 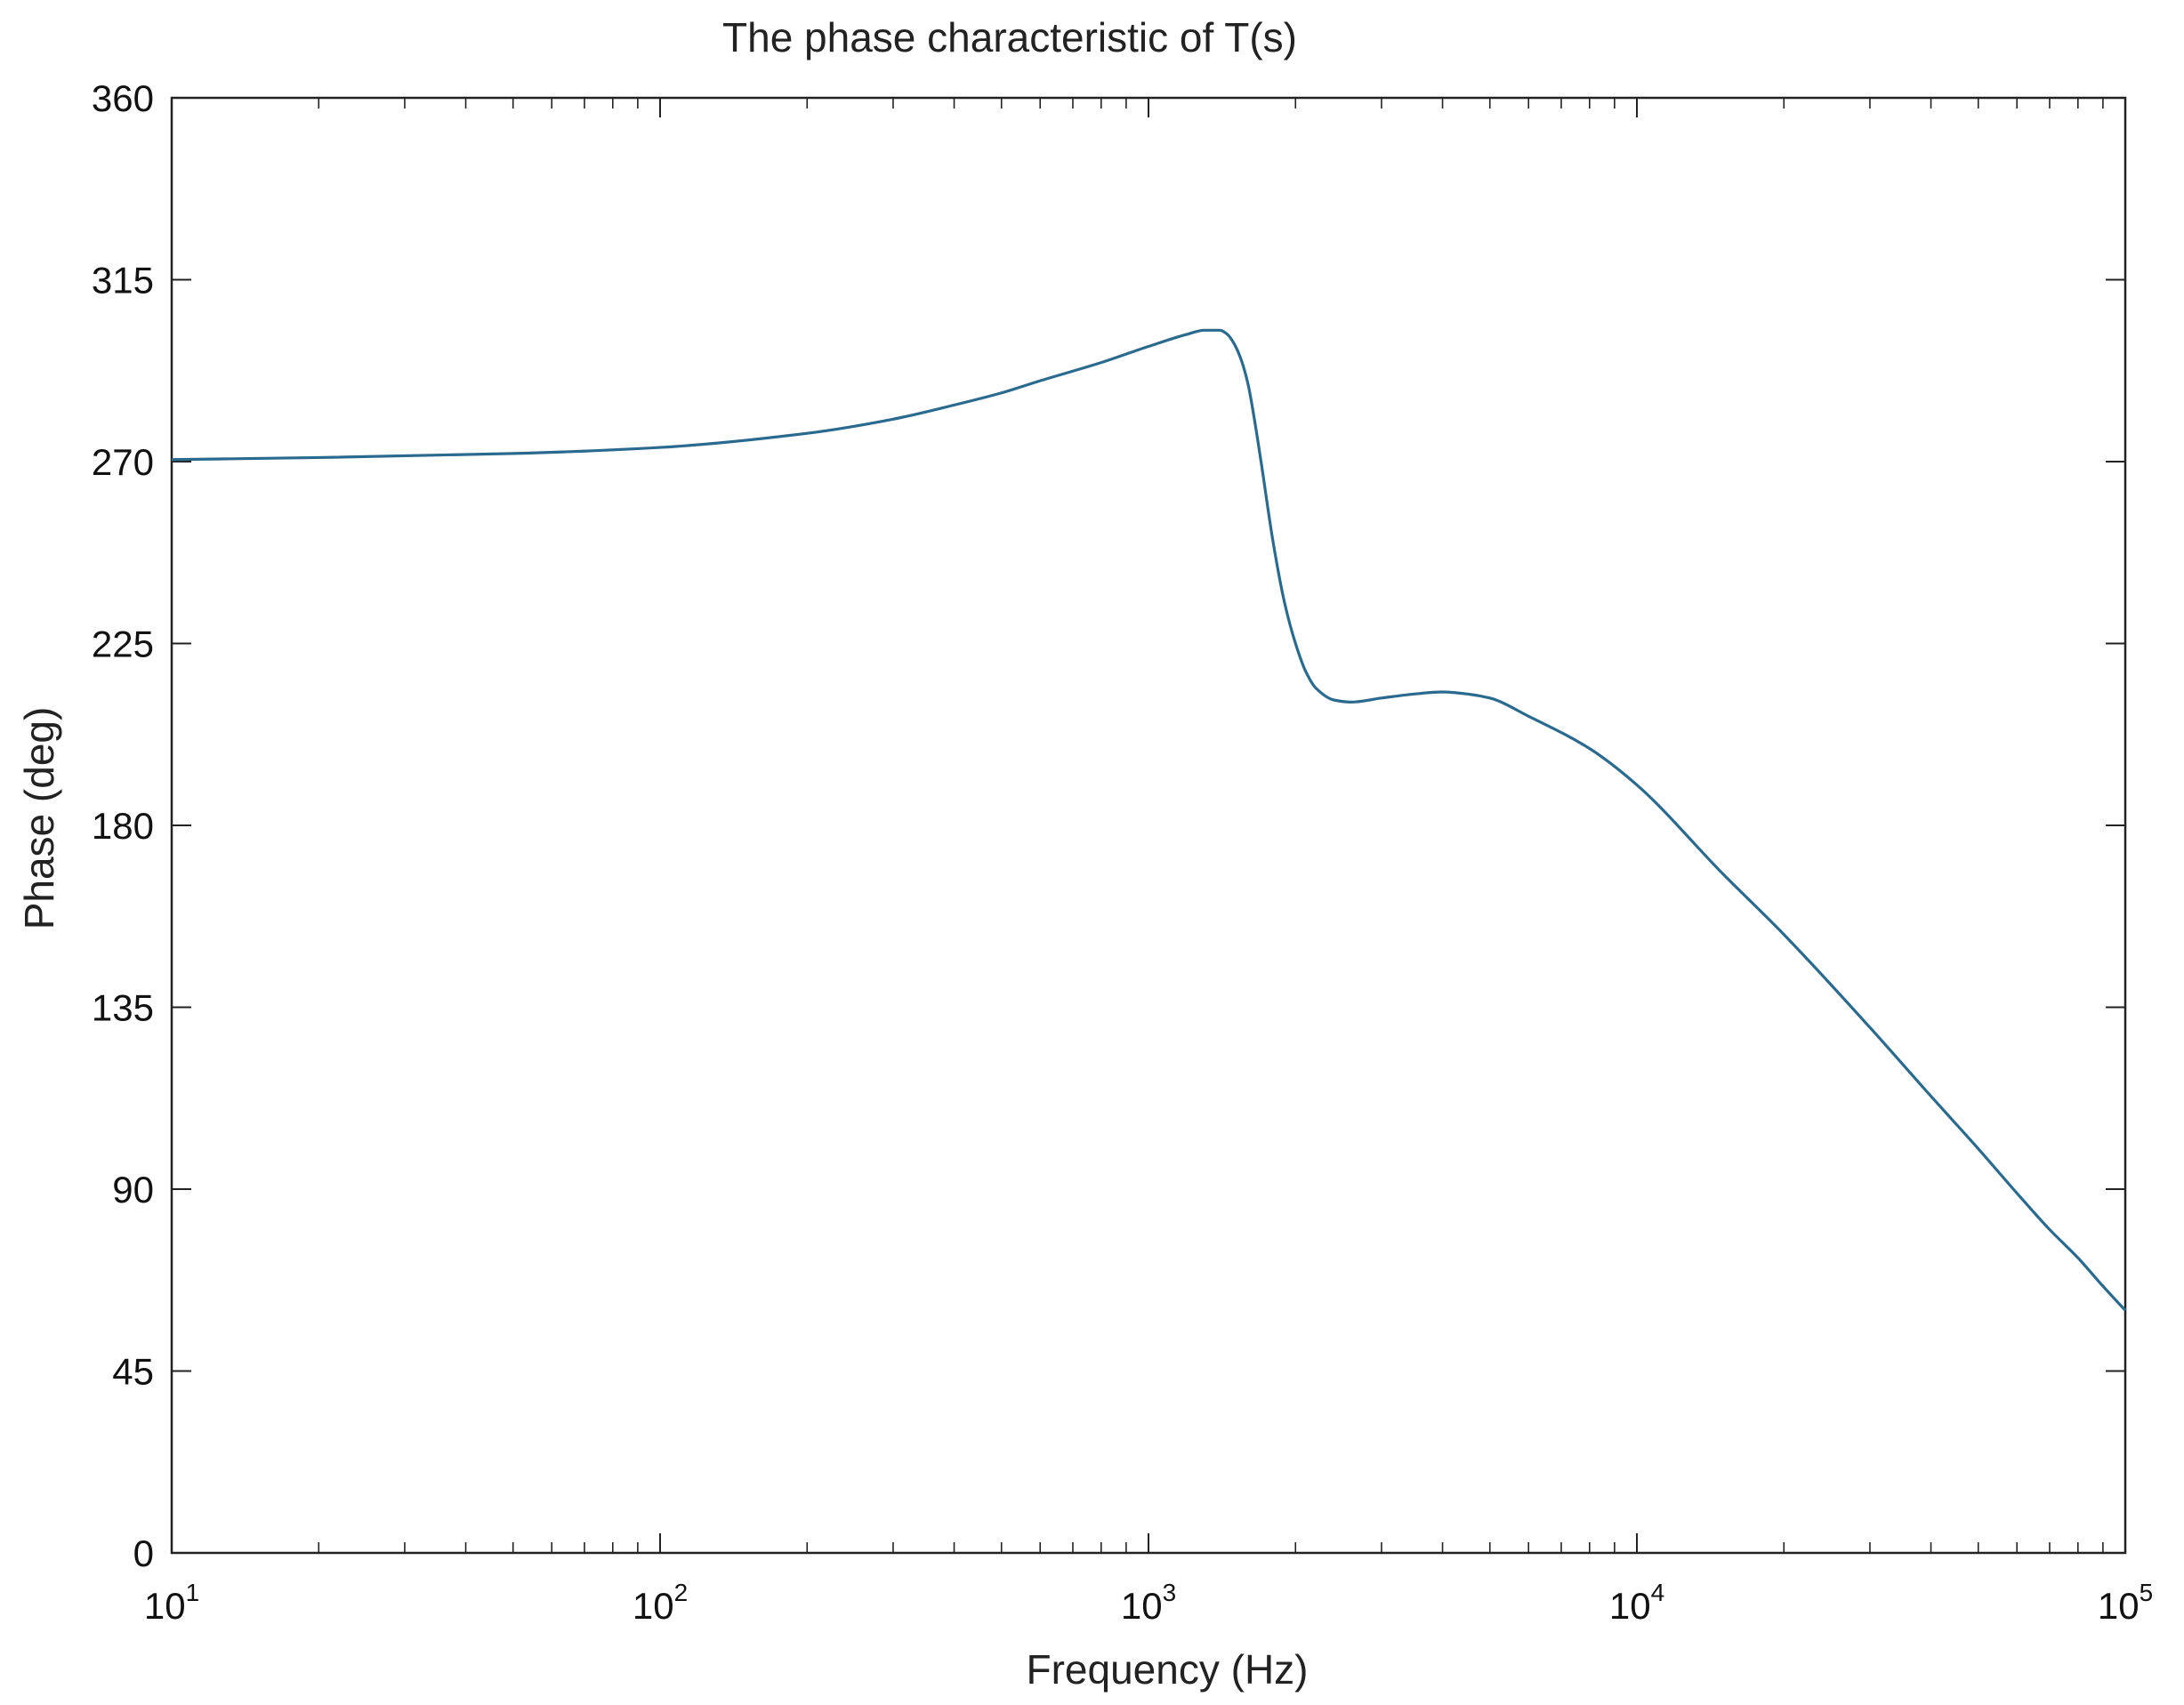 What do you see at coordinates (123, 644) in the screenshot?
I see `y-tick-label: 225` at bounding box center [123, 644].